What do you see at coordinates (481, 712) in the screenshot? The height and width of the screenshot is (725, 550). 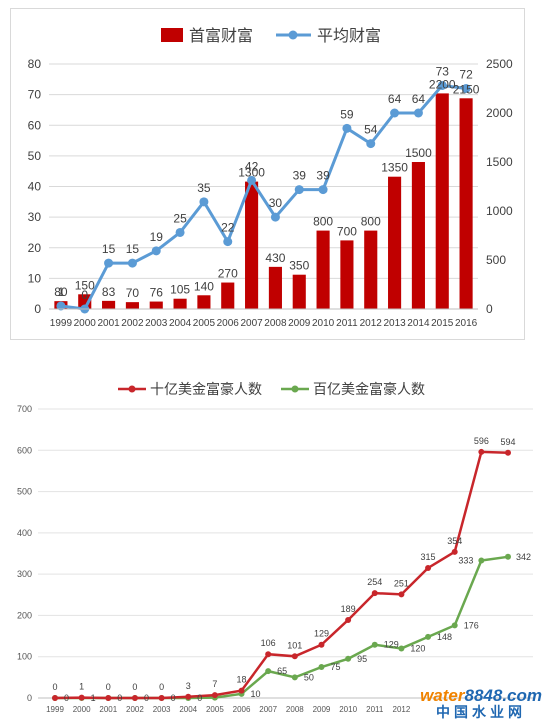 I see `watermark-site-name: 中国水业网` at bounding box center [481, 712].